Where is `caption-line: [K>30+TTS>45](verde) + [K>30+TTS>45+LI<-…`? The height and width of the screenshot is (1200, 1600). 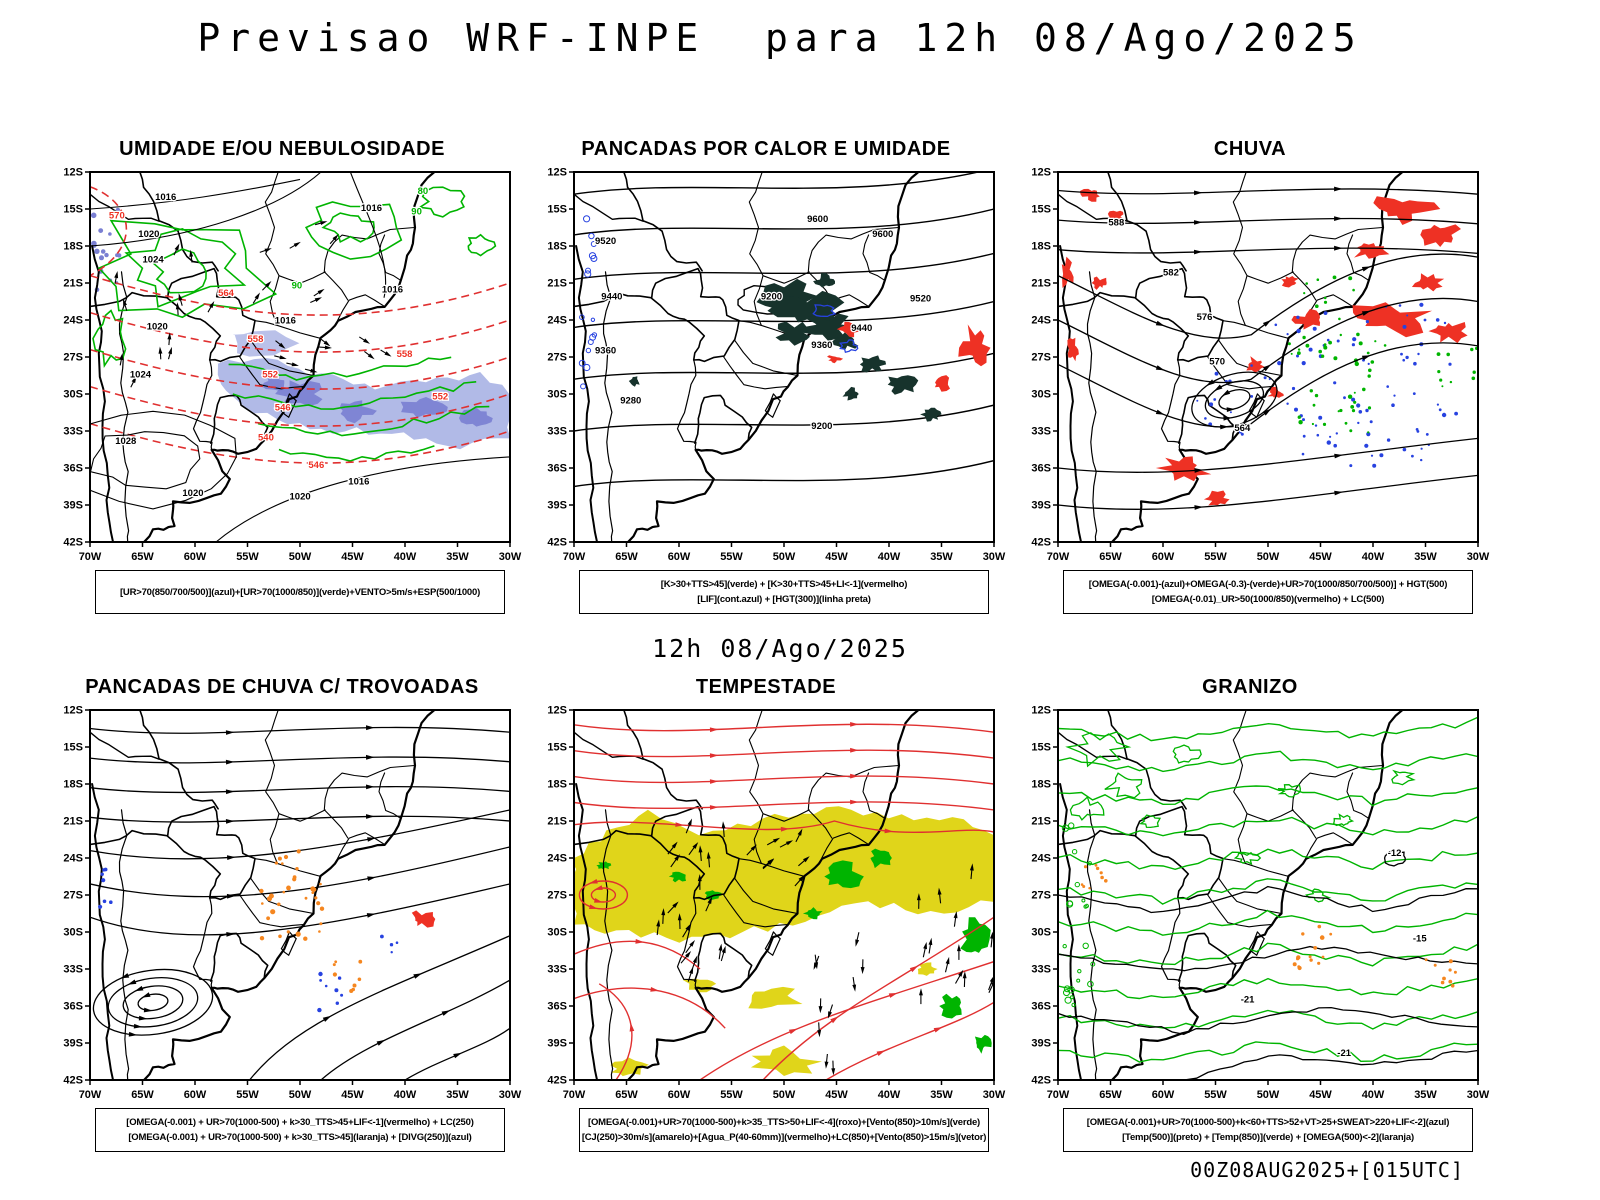 caption-line: [K>30+TTS>45](verde) + [K>30+TTS>45+LI<-… is located at coordinates (784, 584).